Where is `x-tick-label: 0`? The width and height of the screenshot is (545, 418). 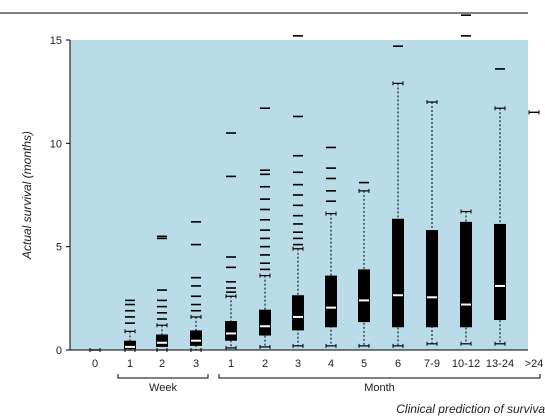
x-tick-label: 0 is located at coordinates (95, 364).